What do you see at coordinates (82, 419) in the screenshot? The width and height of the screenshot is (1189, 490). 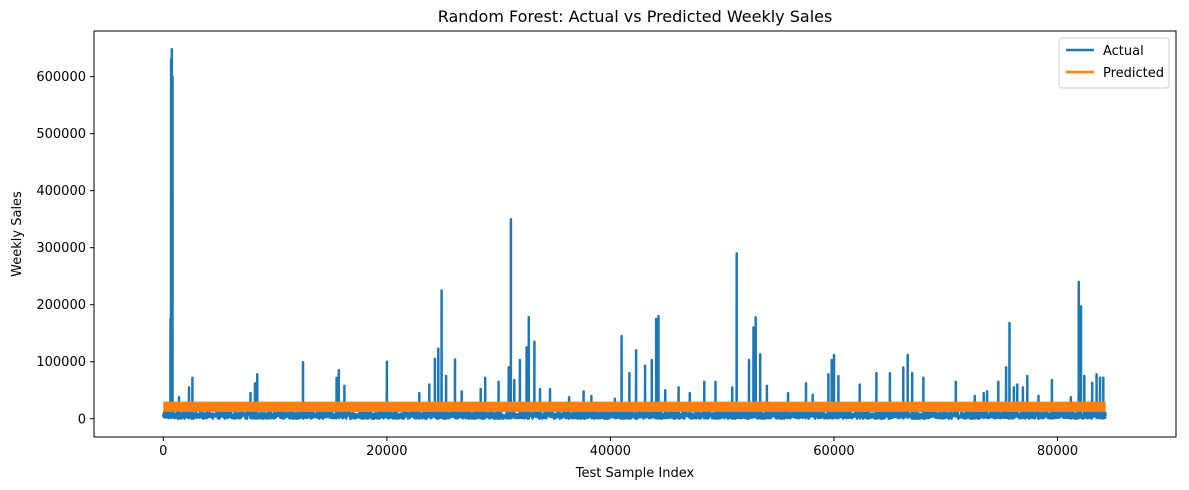 I see `y-tick-label: 0` at bounding box center [82, 419].